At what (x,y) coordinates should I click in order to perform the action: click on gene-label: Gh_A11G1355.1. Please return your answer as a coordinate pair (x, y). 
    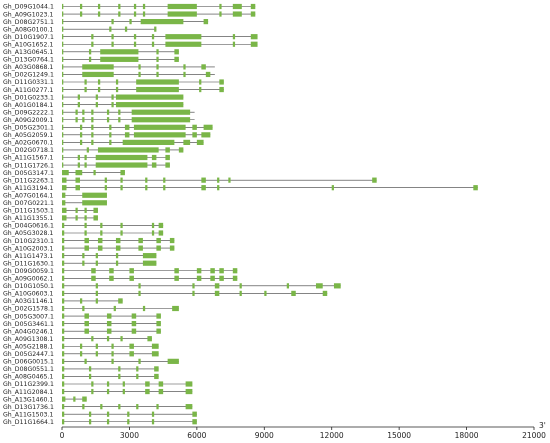
    Looking at the image, I should click on (28, 218).